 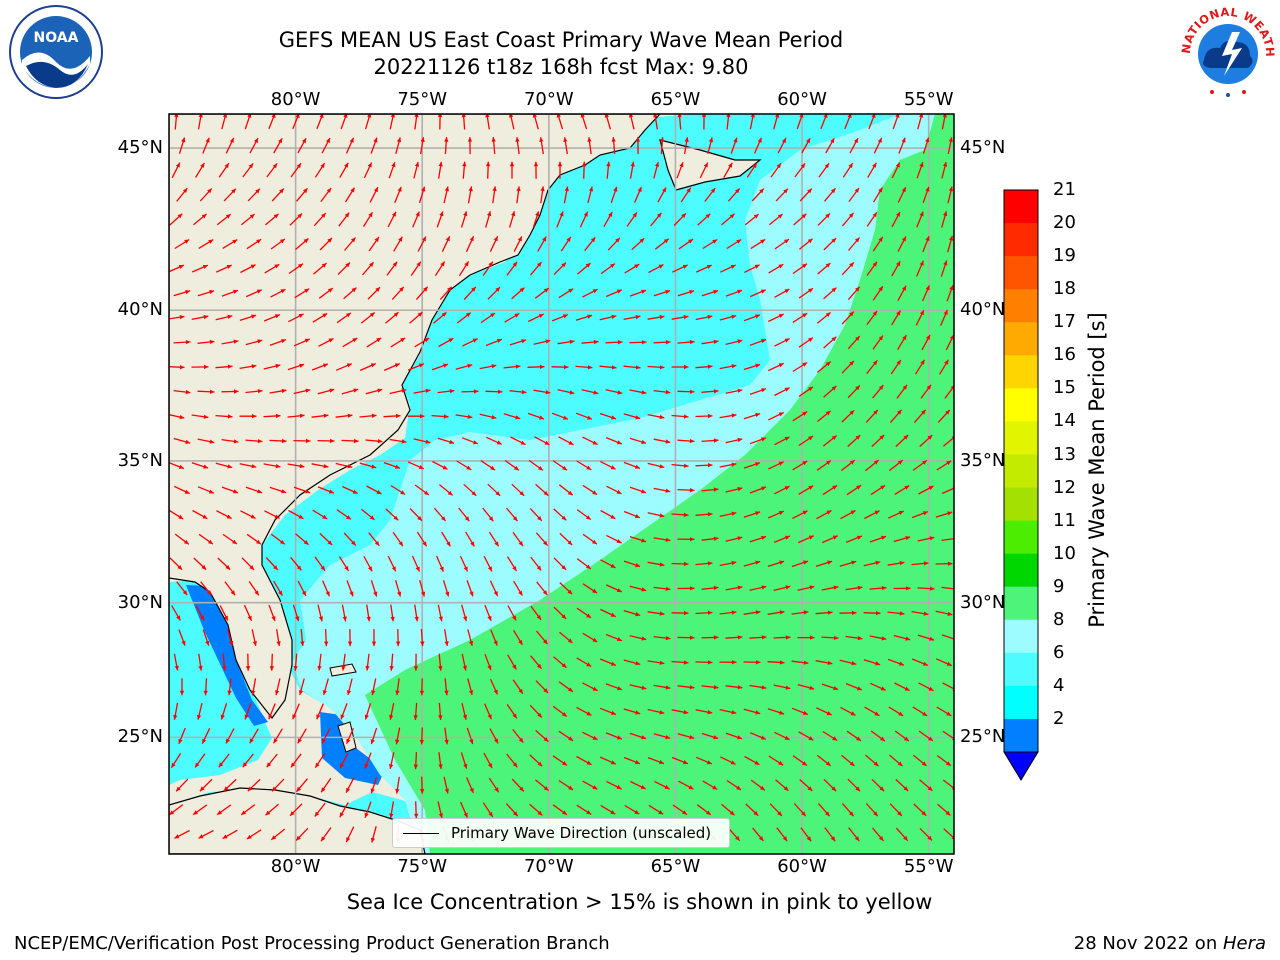 I want to click on lon-label-top: 70°W, so click(x=548, y=99).